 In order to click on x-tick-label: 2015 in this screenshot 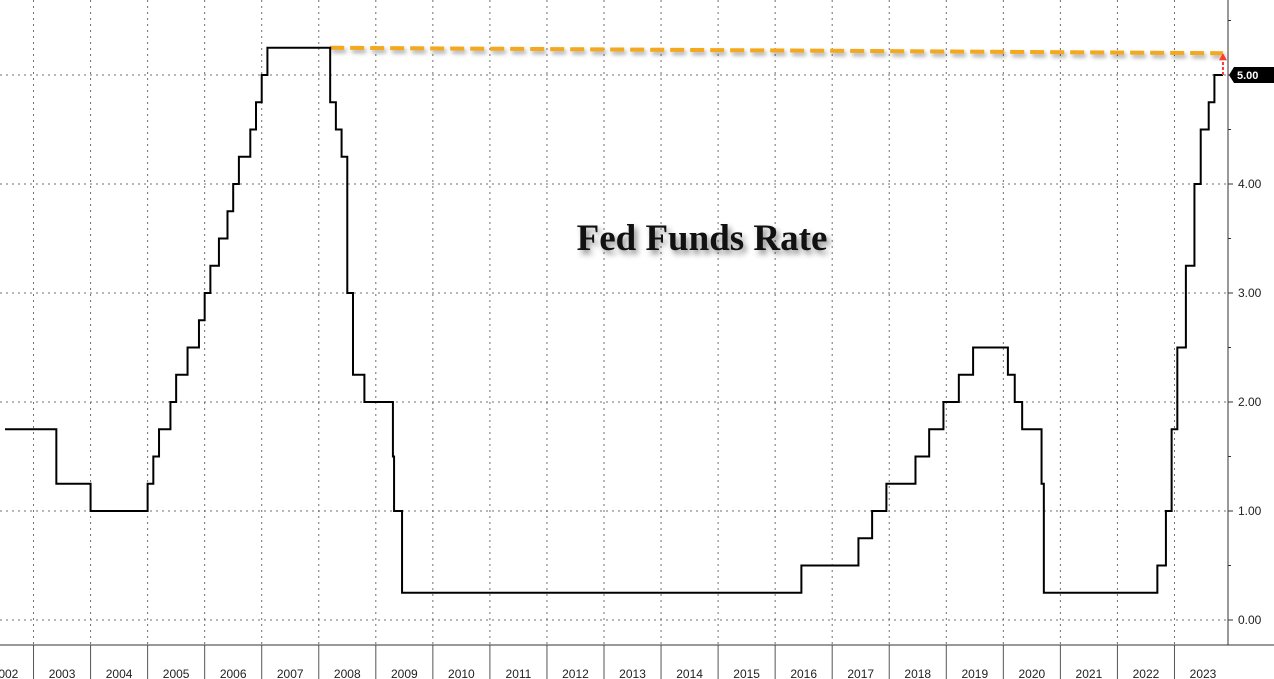, I will do `click(746, 673)`.